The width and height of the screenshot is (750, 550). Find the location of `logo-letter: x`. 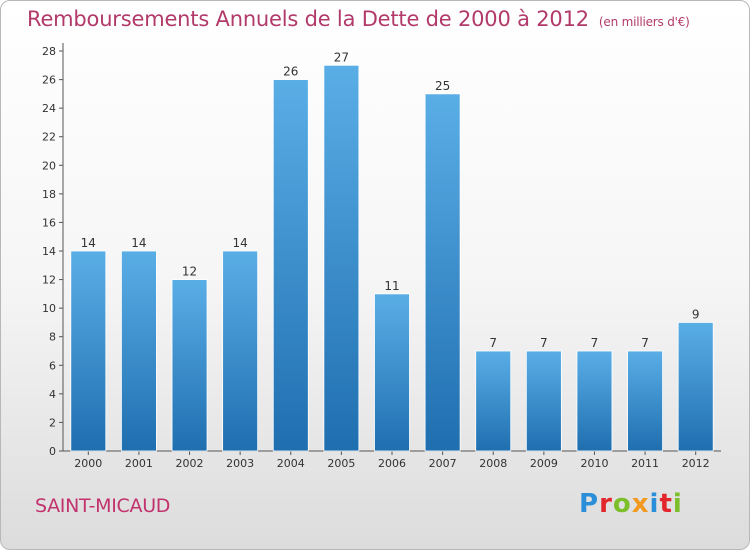

logo-letter: x is located at coordinates (640, 504).